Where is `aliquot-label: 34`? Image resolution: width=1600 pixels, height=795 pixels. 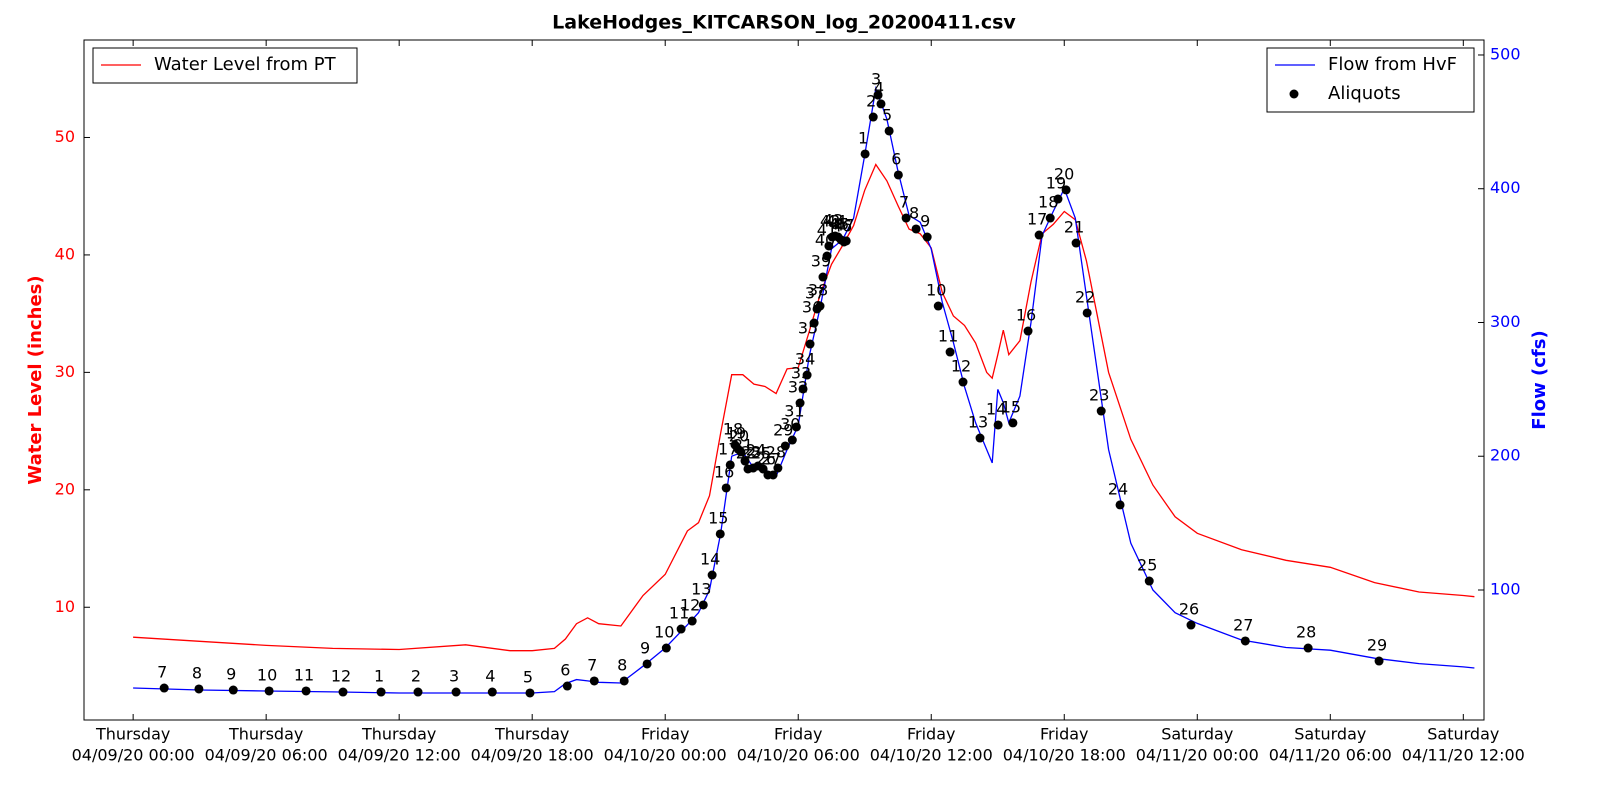
aliquot-label: 34 is located at coordinates (805, 359).